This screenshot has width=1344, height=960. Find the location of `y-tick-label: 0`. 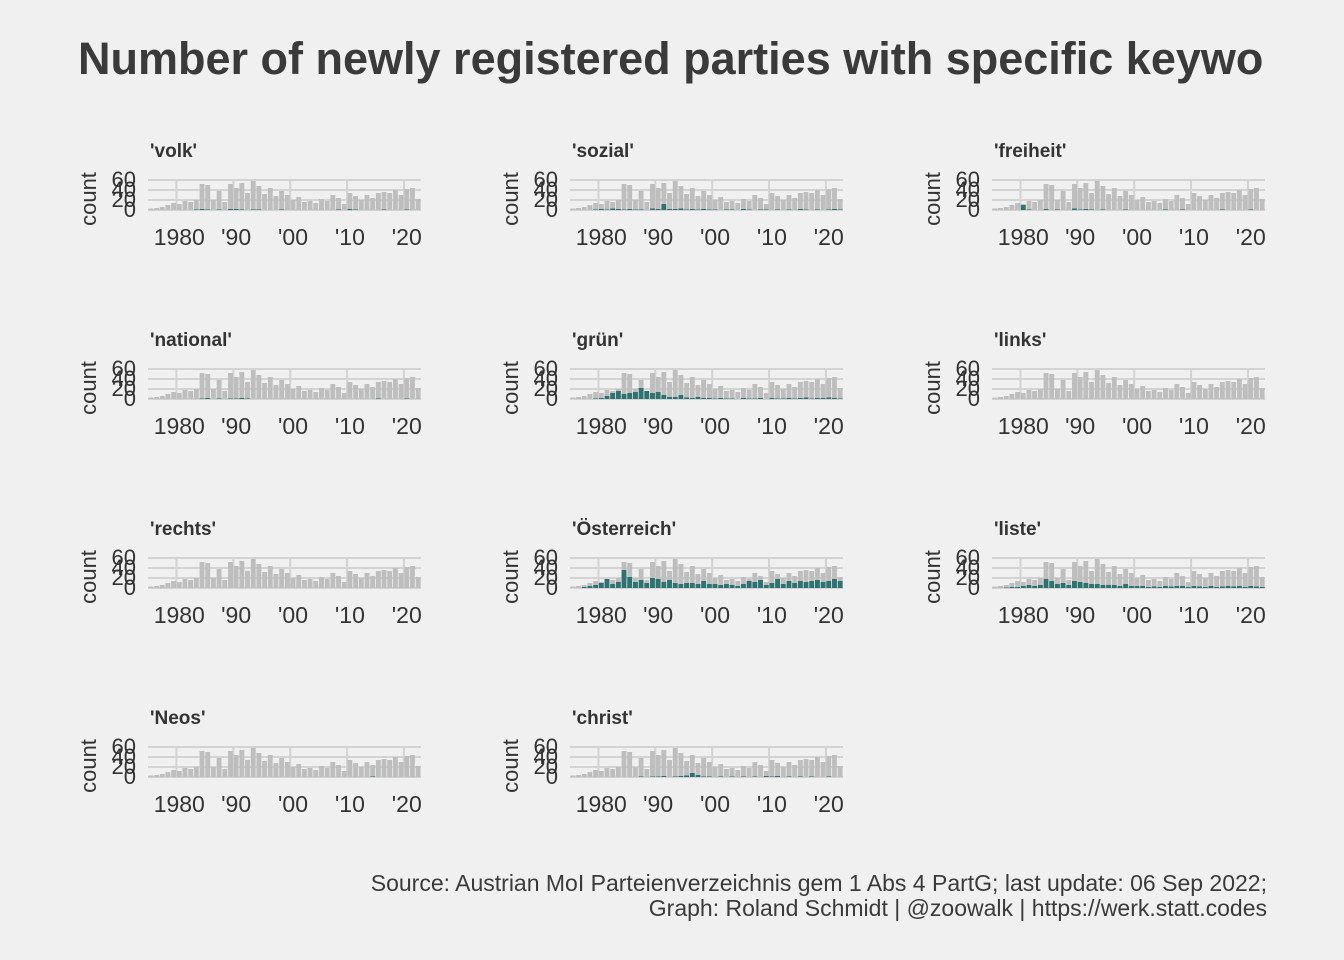

y-tick-label: 0 is located at coordinates (552, 209).